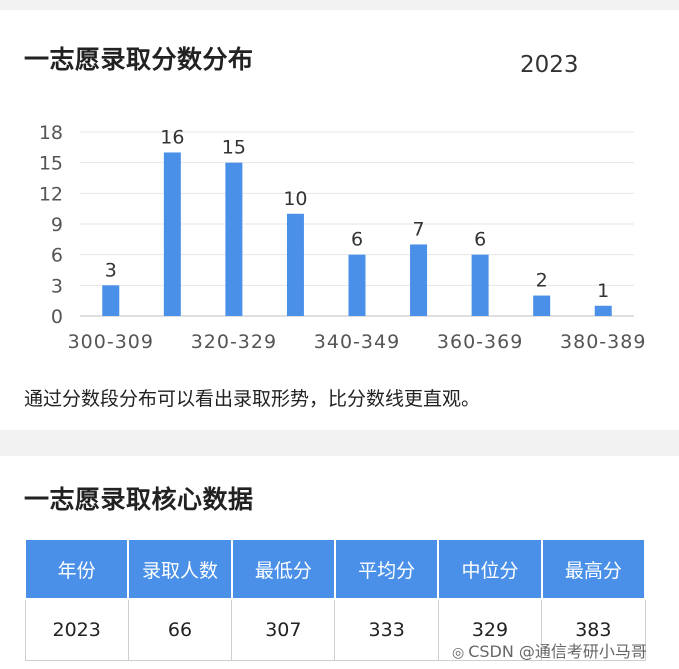  Describe the element at coordinates (234, 342) in the screenshot. I see `x-tick-label: 320-329` at that location.